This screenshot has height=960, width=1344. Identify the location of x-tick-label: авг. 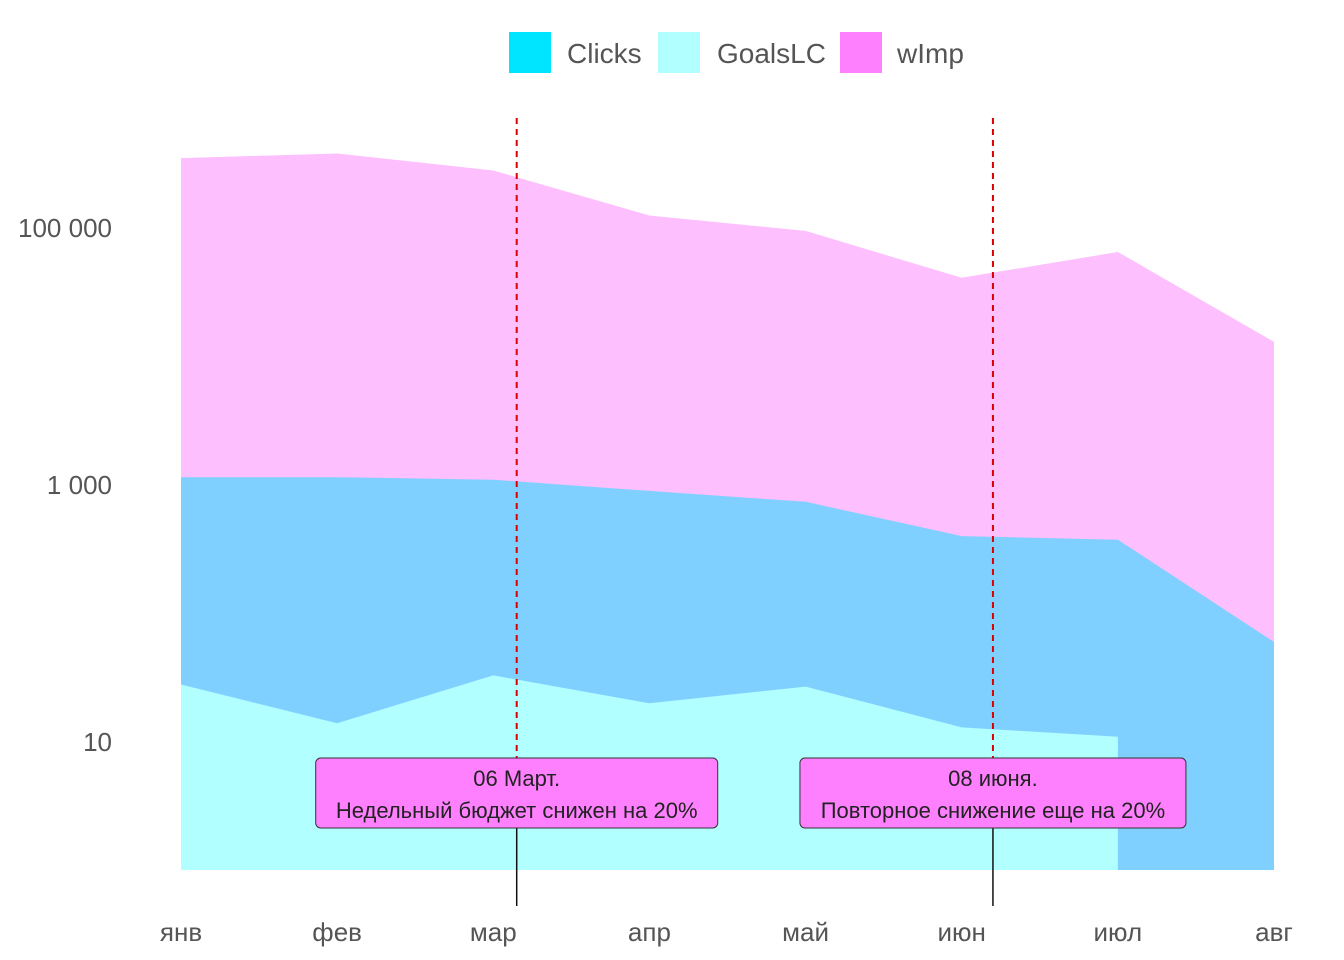
(1274, 932).